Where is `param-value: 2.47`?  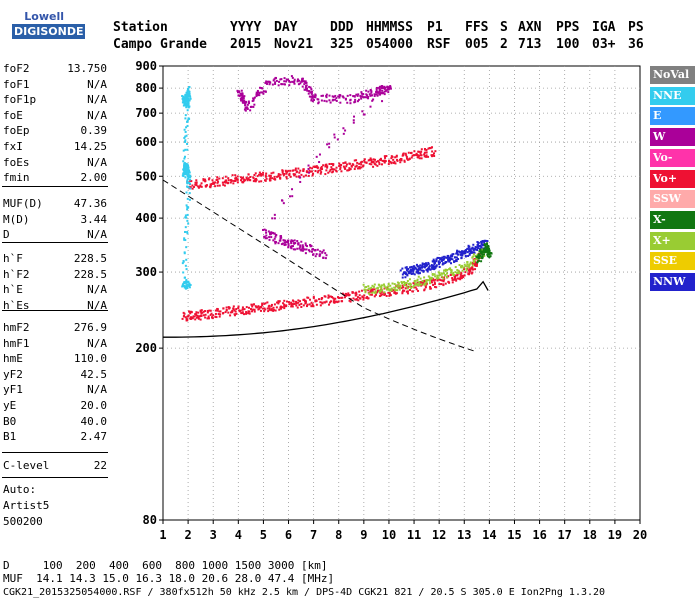
param-value: 2.47 is located at coordinates (94, 437).